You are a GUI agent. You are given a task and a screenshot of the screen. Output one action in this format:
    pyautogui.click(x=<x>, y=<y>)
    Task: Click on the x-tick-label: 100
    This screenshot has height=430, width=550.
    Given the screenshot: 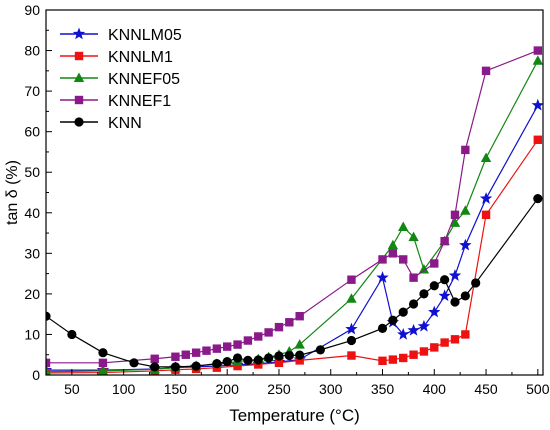 What is the action you would take?
    pyautogui.click(x=124, y=389)
    